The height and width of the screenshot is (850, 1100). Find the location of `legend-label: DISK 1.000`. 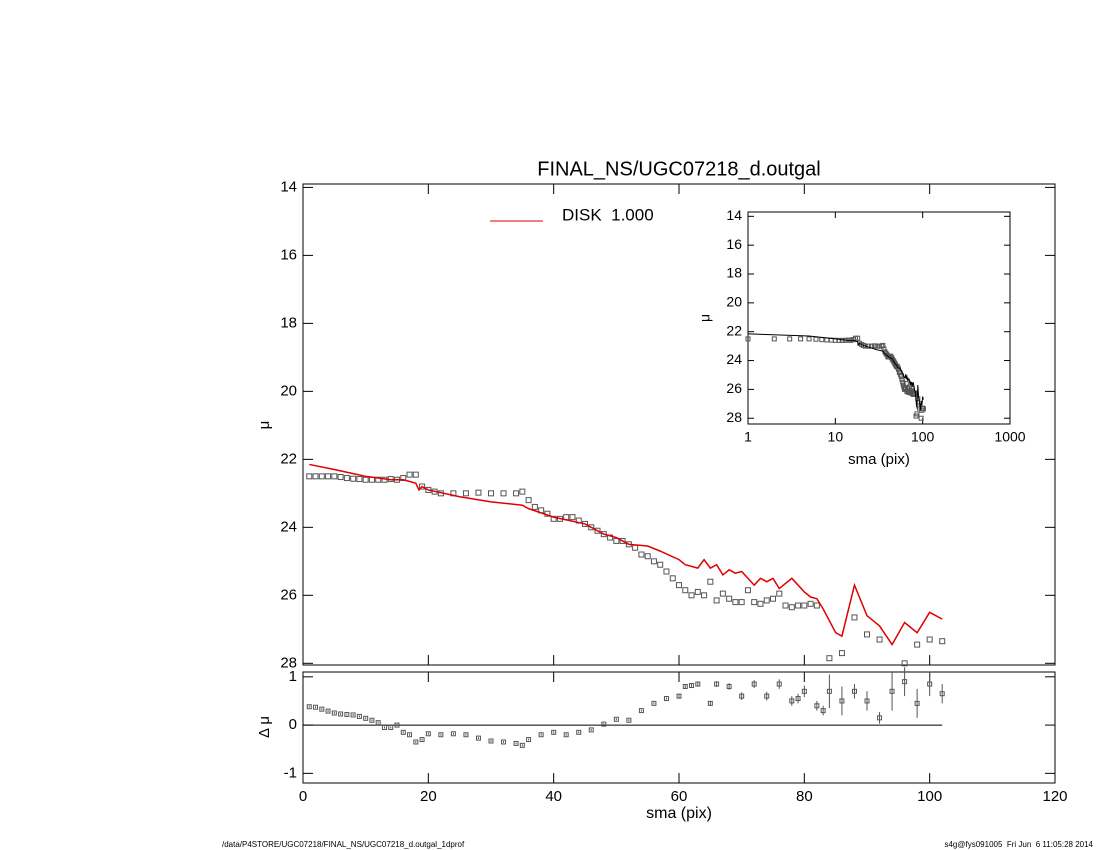

legend-label: DISK 1.000 is located at coordinates (608, 214).